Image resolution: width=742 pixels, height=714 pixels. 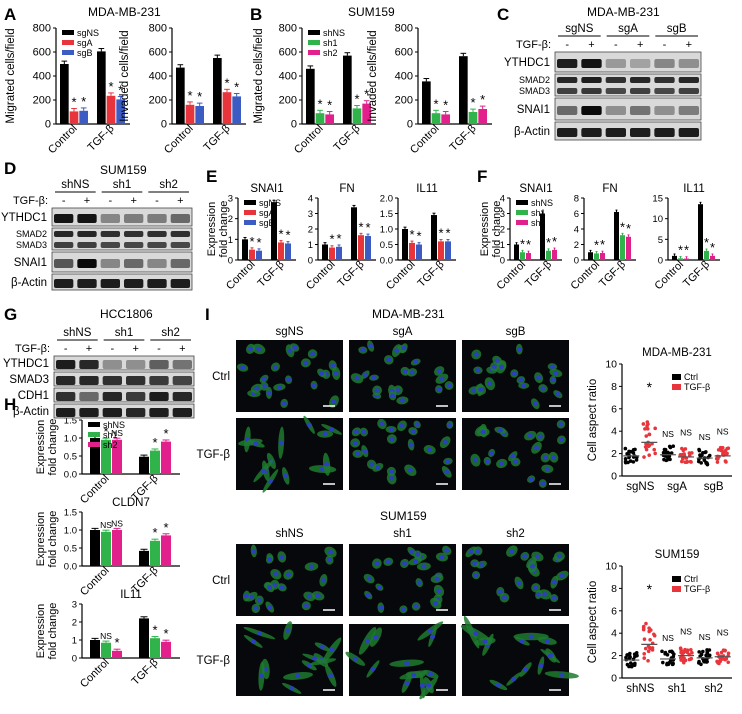 I want to click on blot-group-label: shNS, so click(x=77, y=333).